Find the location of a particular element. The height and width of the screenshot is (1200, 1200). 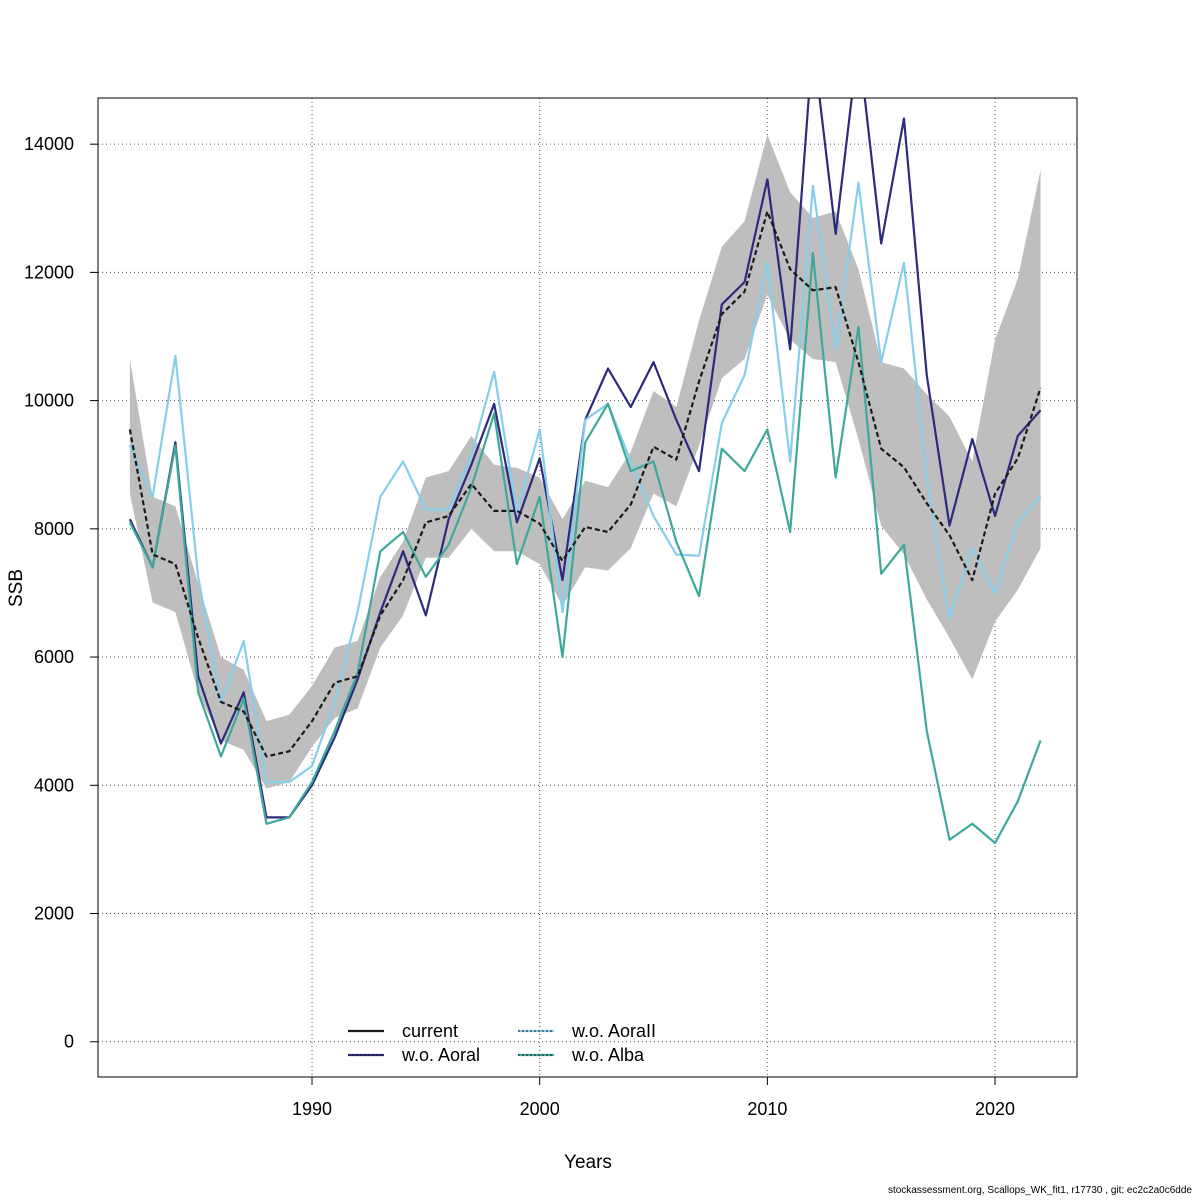

x-tick-label: 2000 is located at coordinates (540, 1109).